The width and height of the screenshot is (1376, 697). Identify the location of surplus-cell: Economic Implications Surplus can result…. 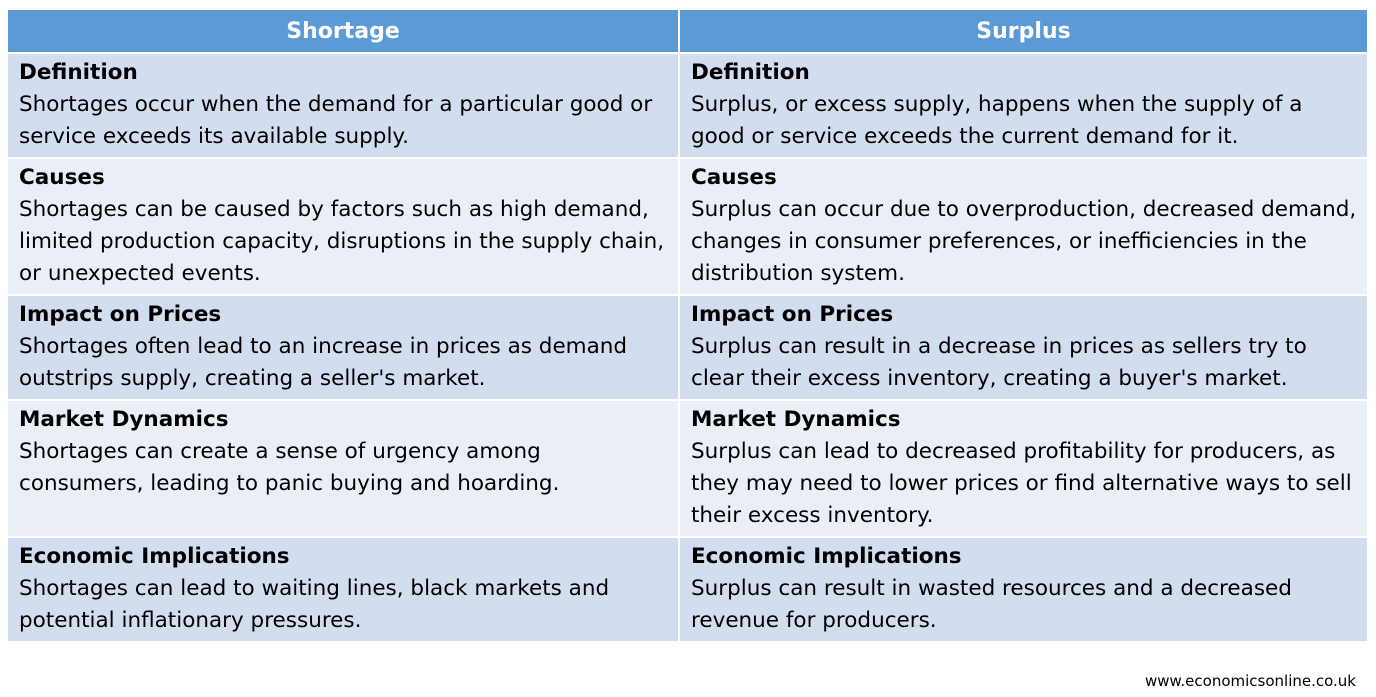
(1023, 590).